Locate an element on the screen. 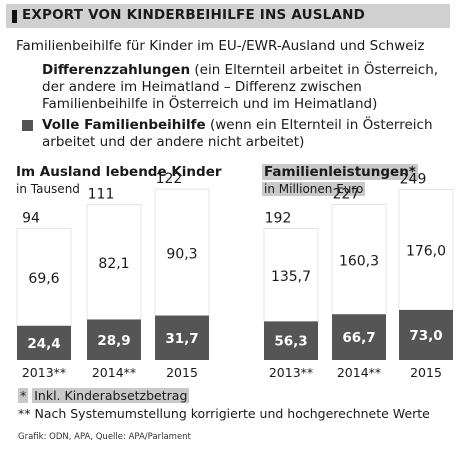 Image resolution: width=456 pixels, height=449 pixels. chart-2-label-difference: 176,0 is located at coordinates (426, 252).